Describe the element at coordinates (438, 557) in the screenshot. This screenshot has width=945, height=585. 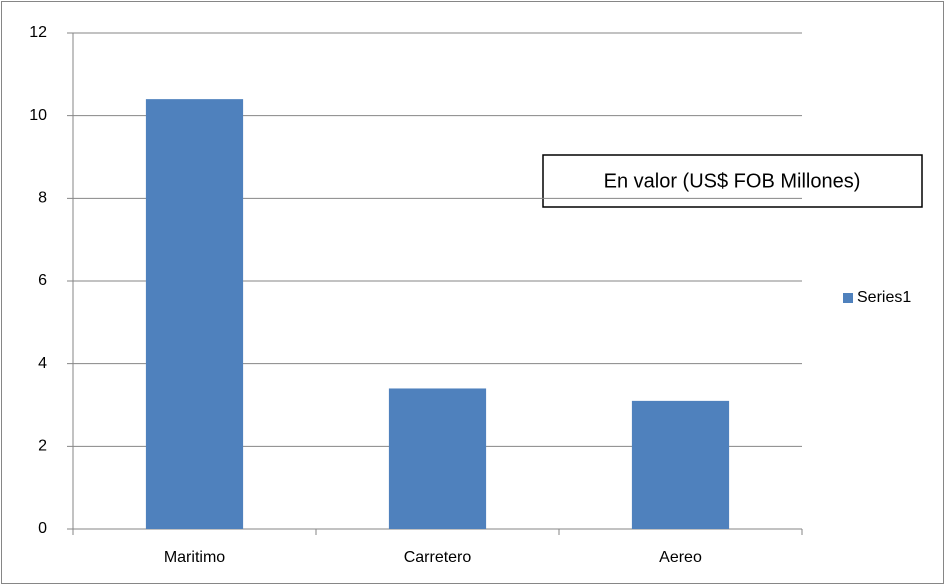
I see `x-tick-label: Carretero` at that location.